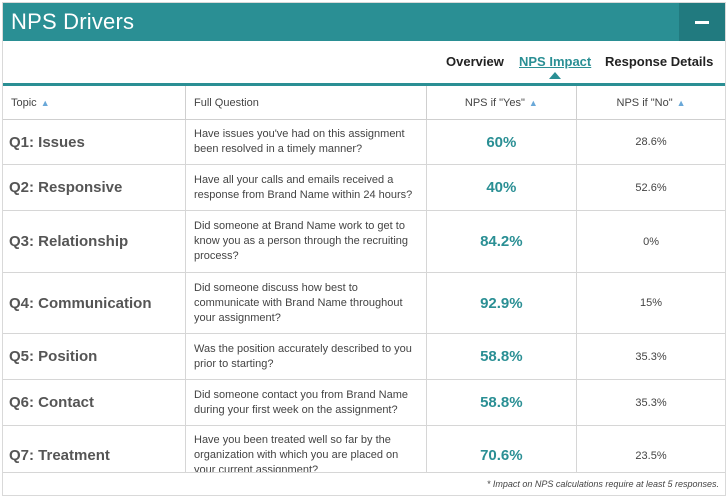 Image resolution: width=728 pixels, height=500 pixels. Describe the element at coordinates (306, 103) in the screenshot. I see `column-header-question: Full Question` at that location.